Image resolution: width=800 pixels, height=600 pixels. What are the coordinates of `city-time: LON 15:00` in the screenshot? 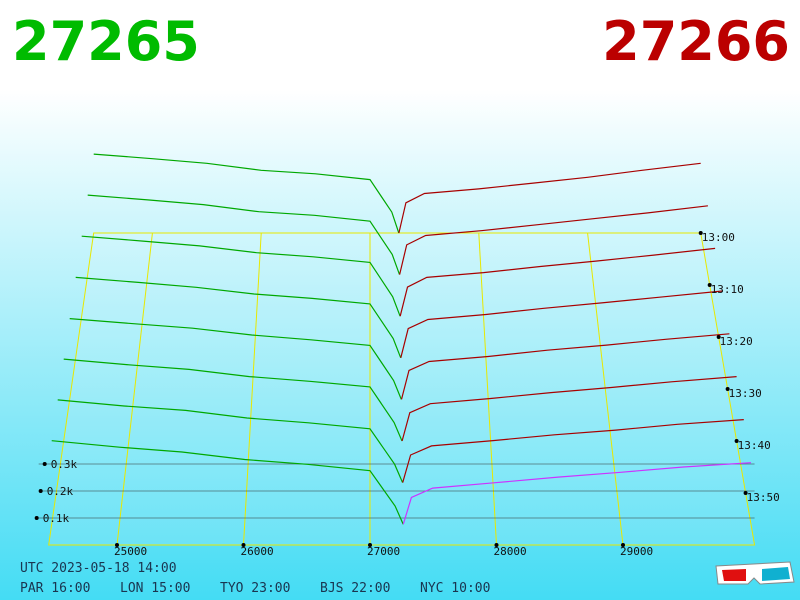 It's located at (155, 588).